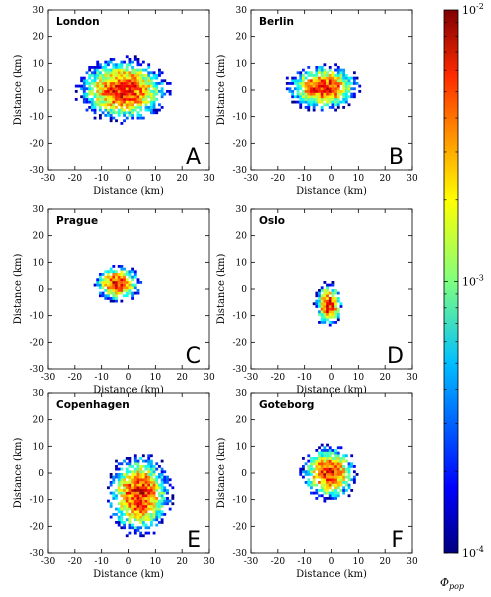 This screenshot has height=597, width=491. What do you see at coordinates (304, 179) in the screenshot?
I see `x-tick-label: -10` at bounding box center [304, 179].